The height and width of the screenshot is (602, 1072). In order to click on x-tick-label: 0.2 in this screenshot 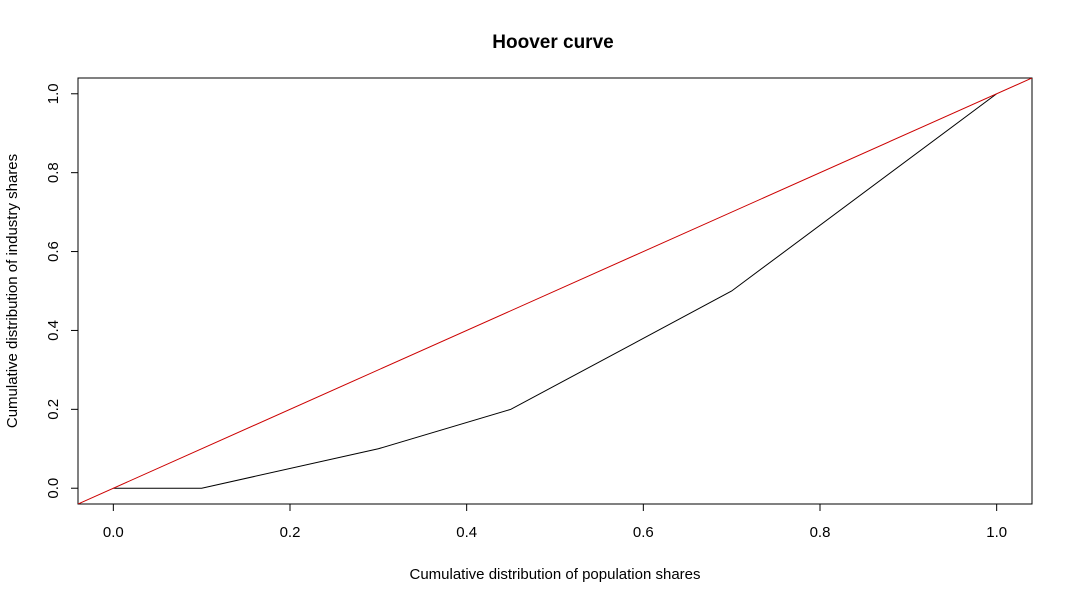, I will do `click(290, 532)`.